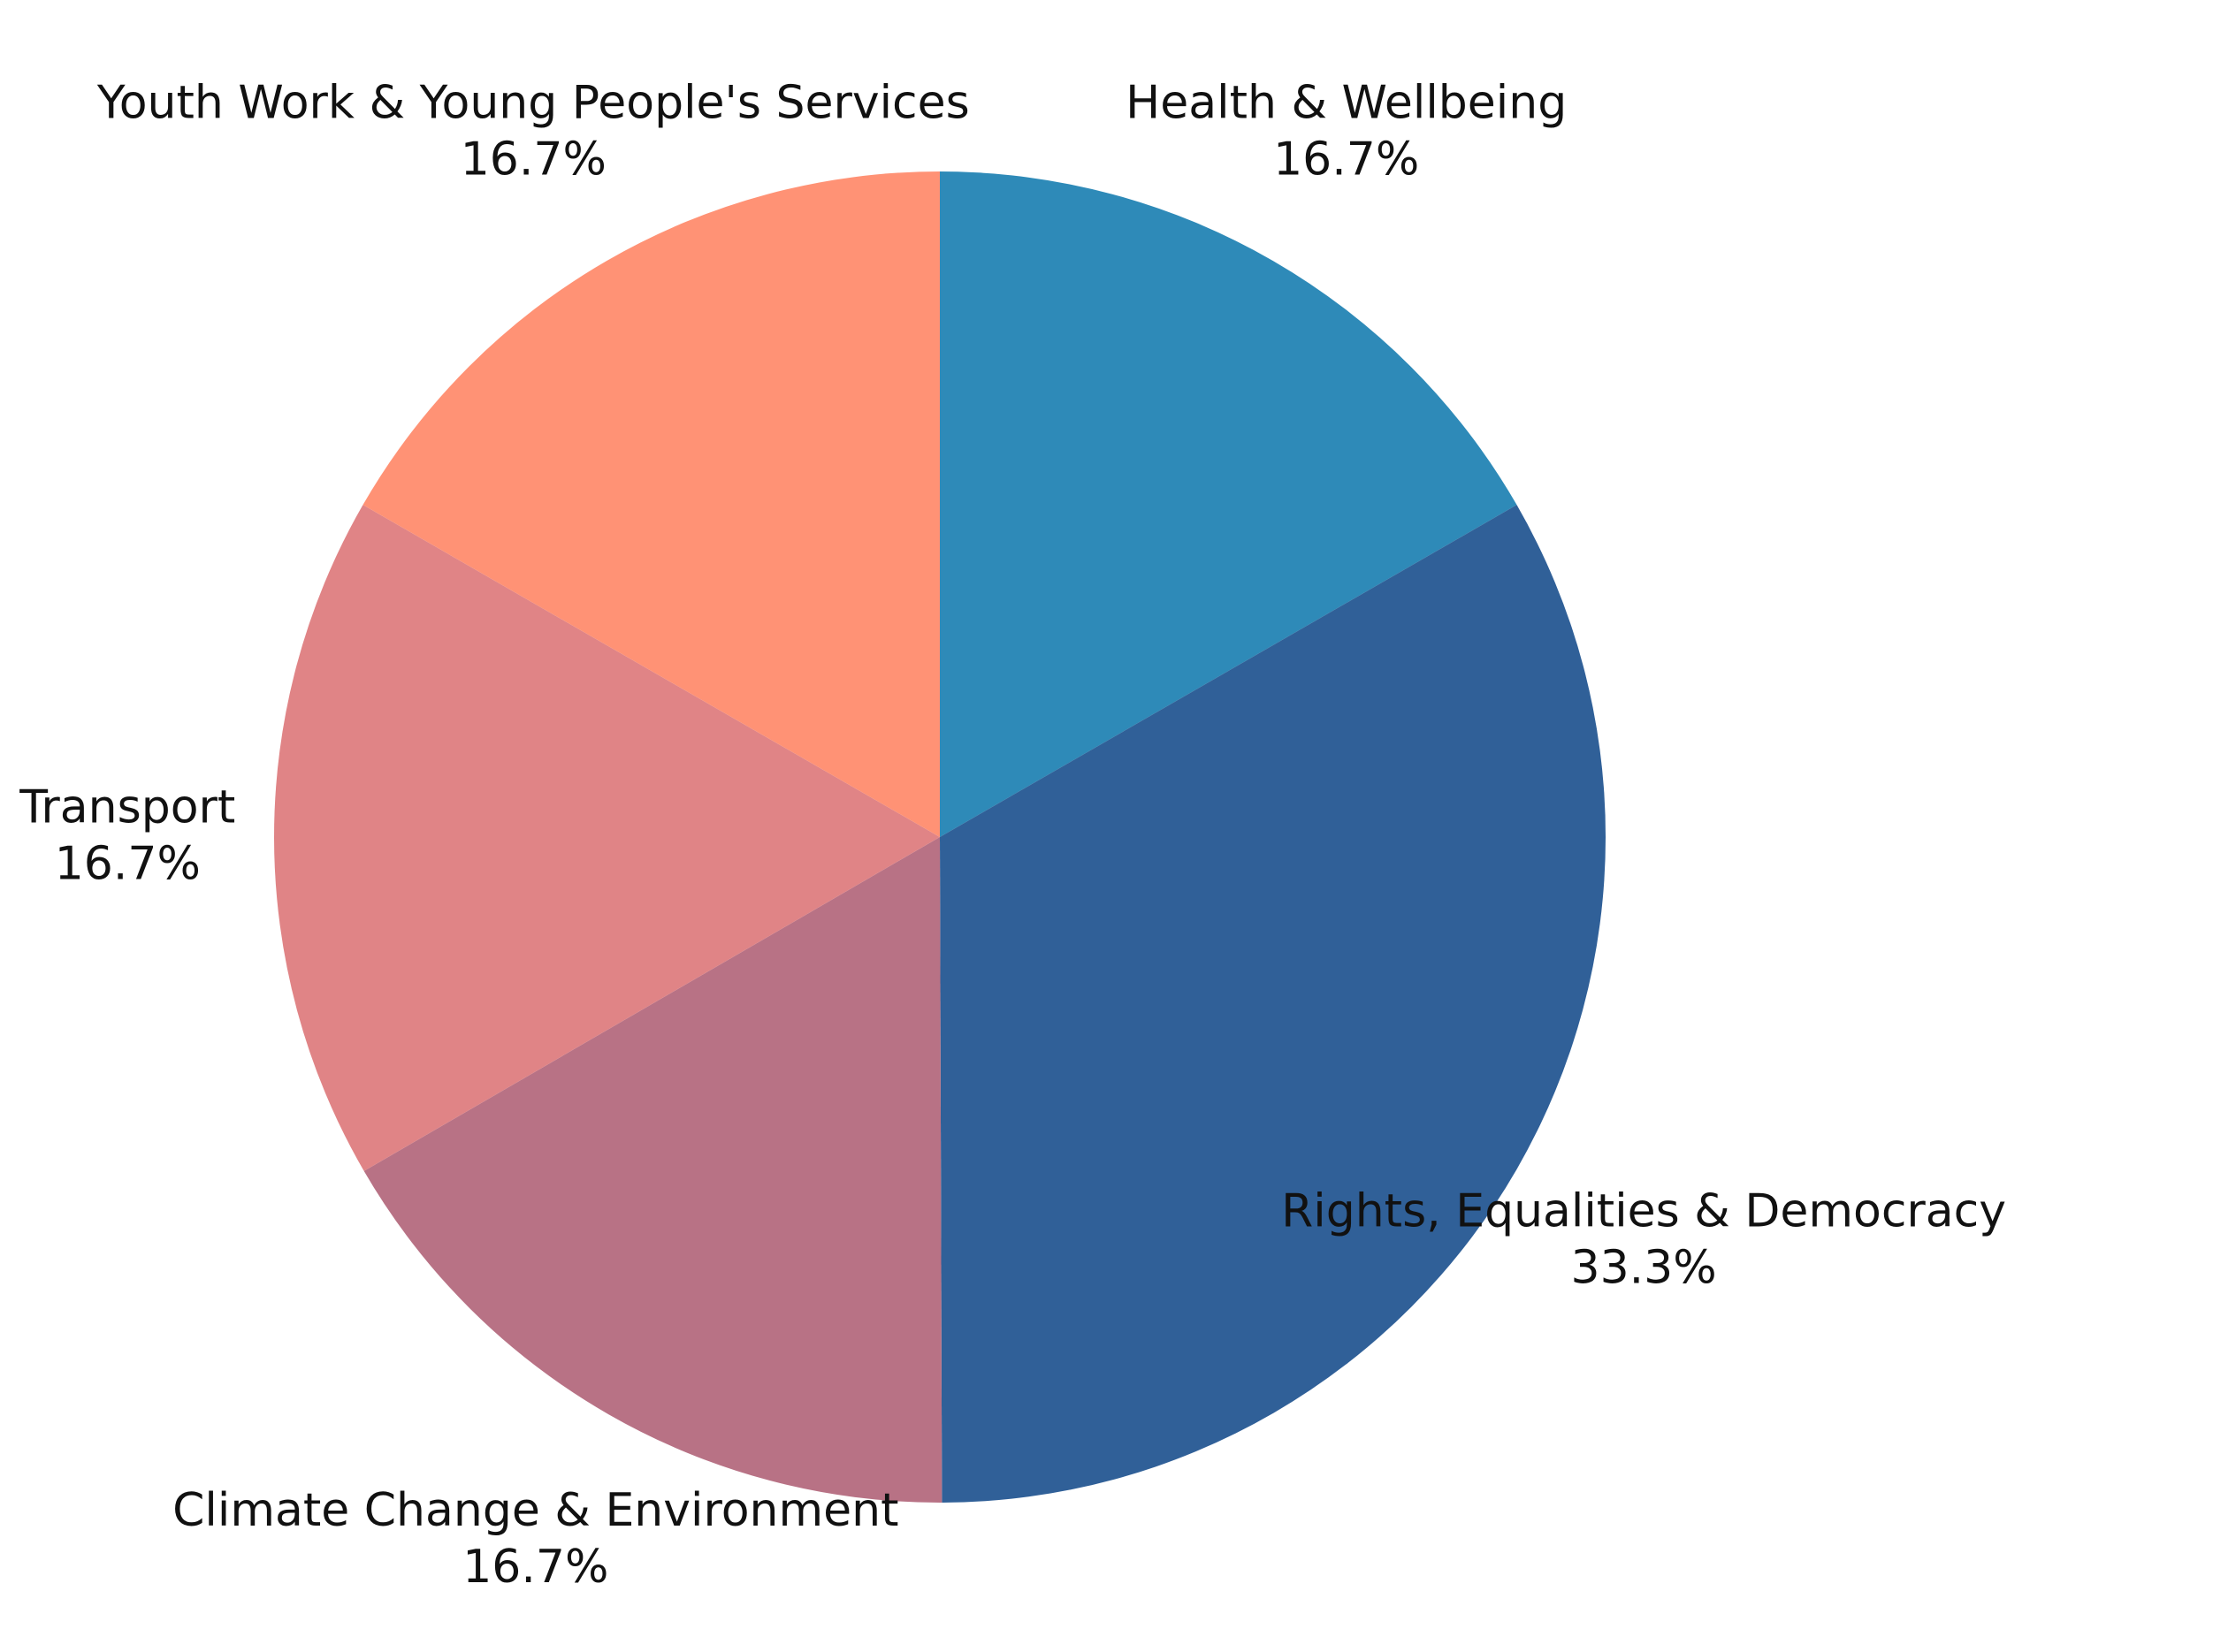 This screenshot has height=1652, width=2236. What do you see at coordinates (533, 104) in the screenshot?
I see `slice-label-youth-work-young-people-s-services: Youth Work & Young People's Services` at bounding box center [533, 104].